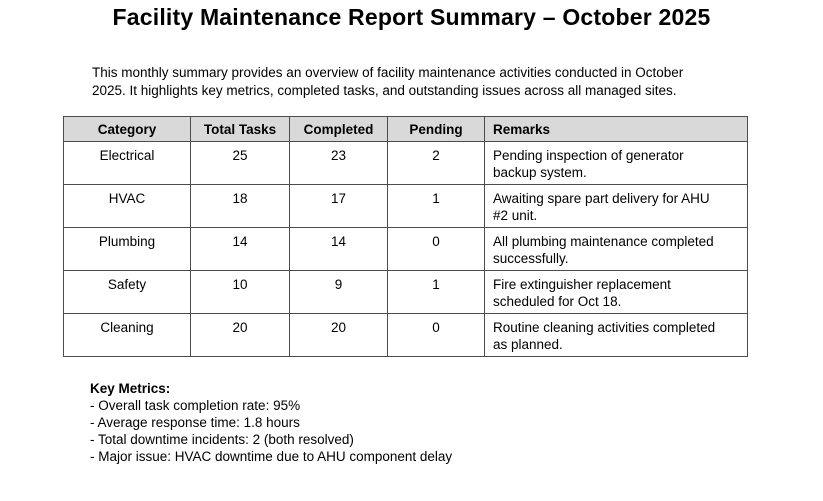 The image size is (823, 501). I want to click on cell-category: Electrical, so click(127, 163).